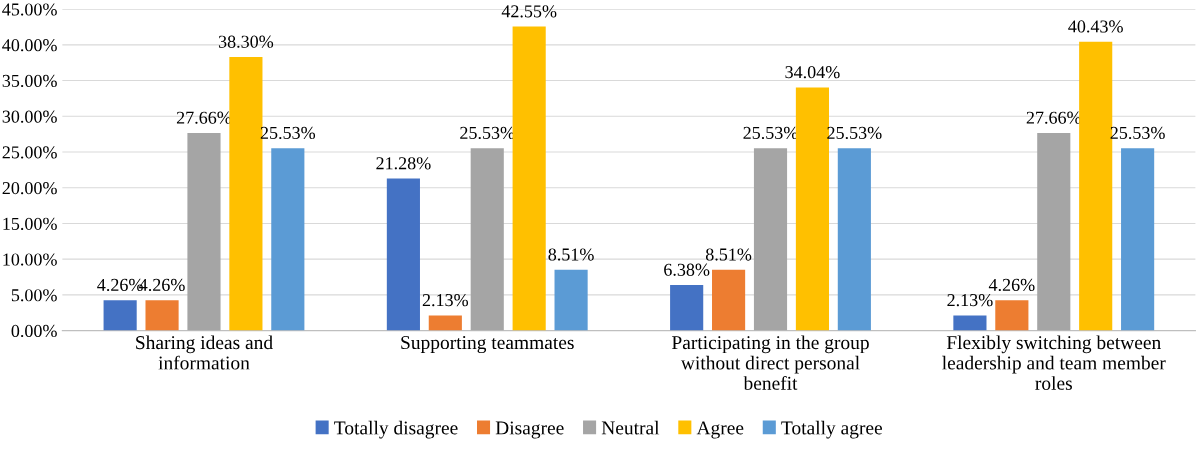 Image resolution: width=1199 pixels, height=456 pixels. I want to click on y-tick-label: 45.00%, so click(29, 9).